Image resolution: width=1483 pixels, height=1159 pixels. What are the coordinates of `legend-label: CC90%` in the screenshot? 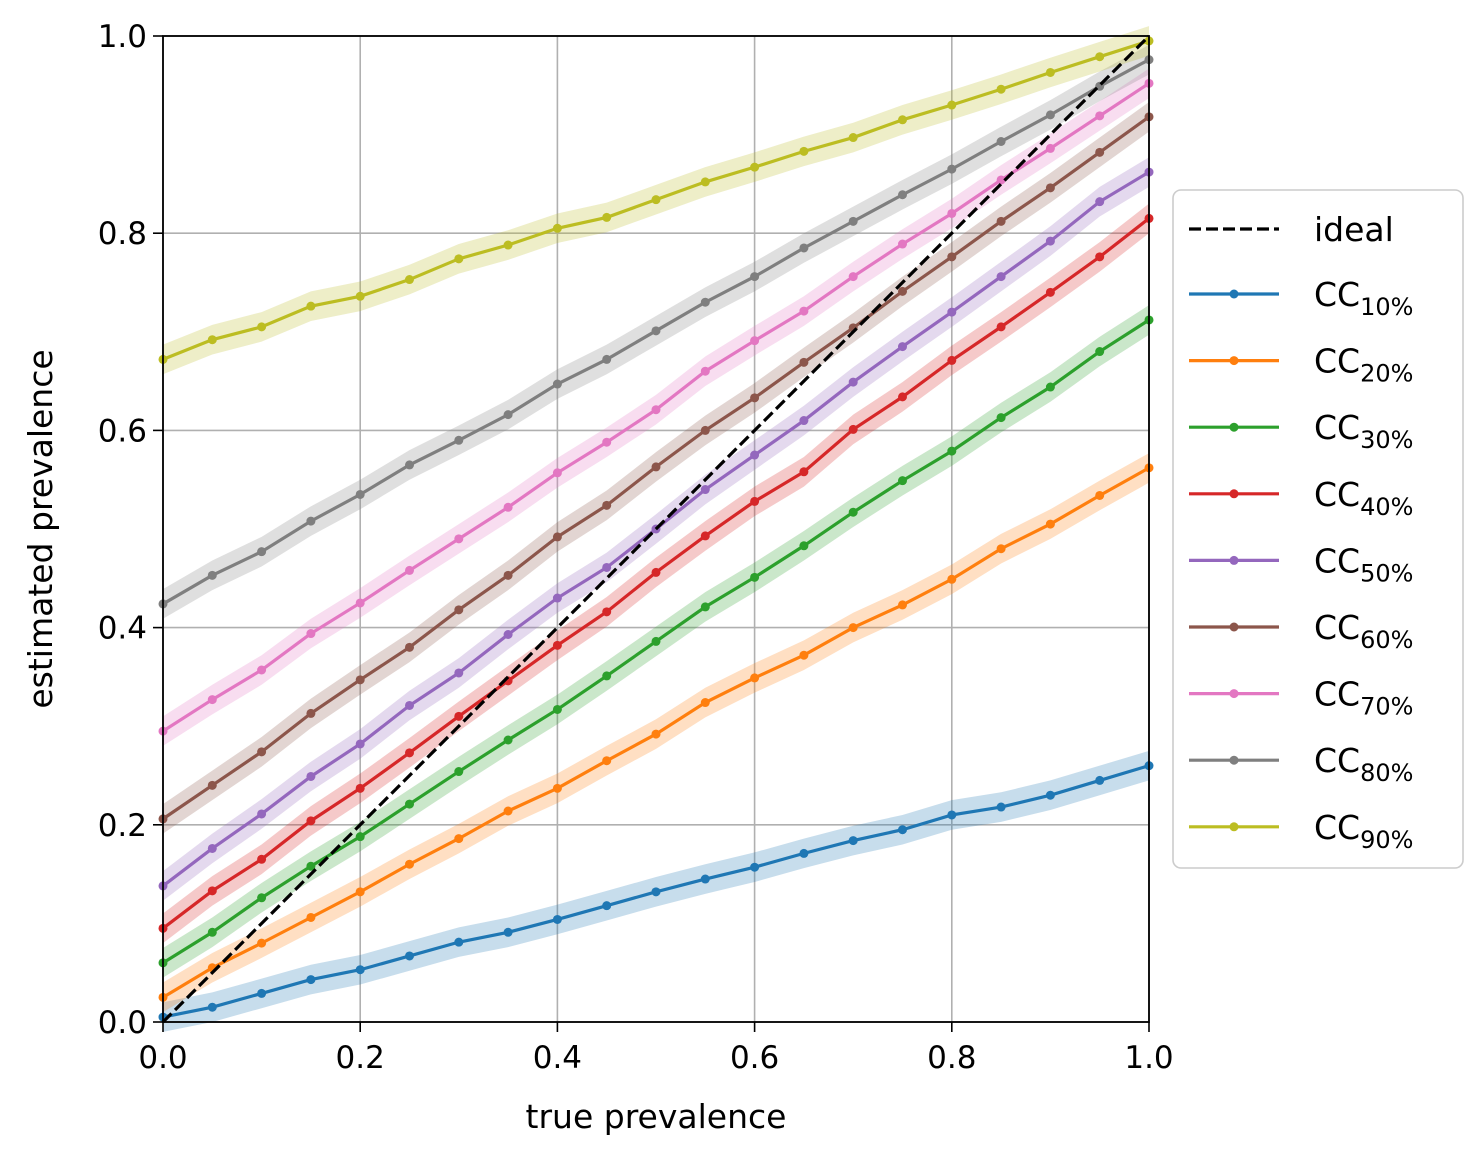 It's located at (1363, 831).